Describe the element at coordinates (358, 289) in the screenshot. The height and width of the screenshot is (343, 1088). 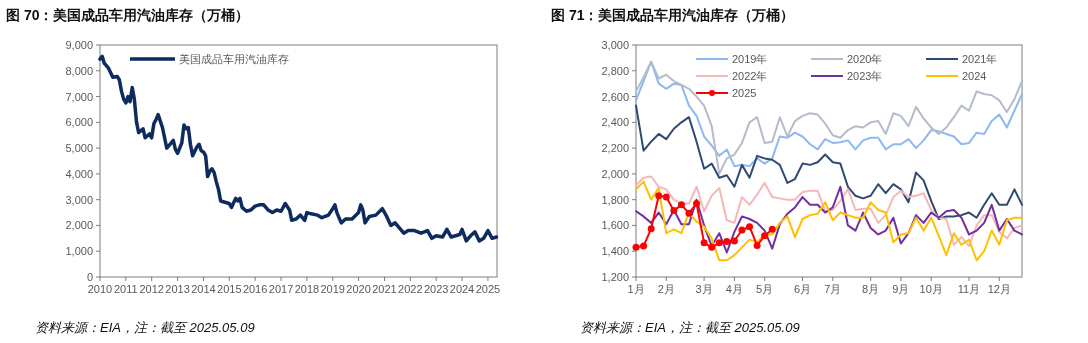
I see `x-tick-label: 2020` at that location.